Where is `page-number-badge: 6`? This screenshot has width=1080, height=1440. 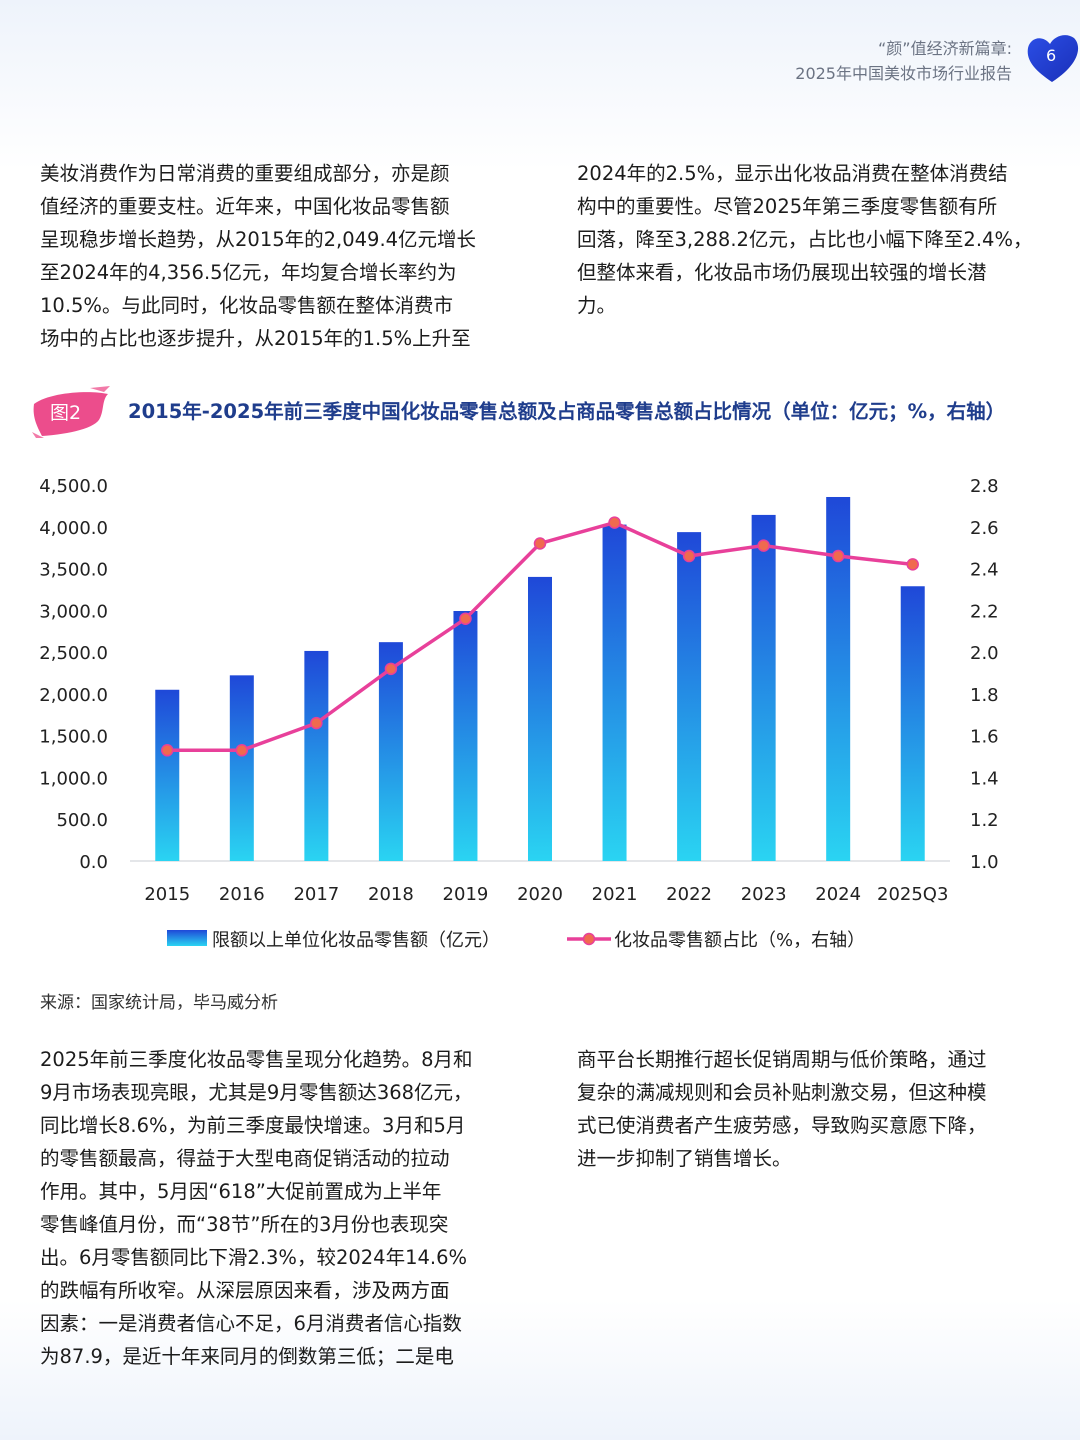
page-number-badge: 6 is located at coordinates (1052, 58).